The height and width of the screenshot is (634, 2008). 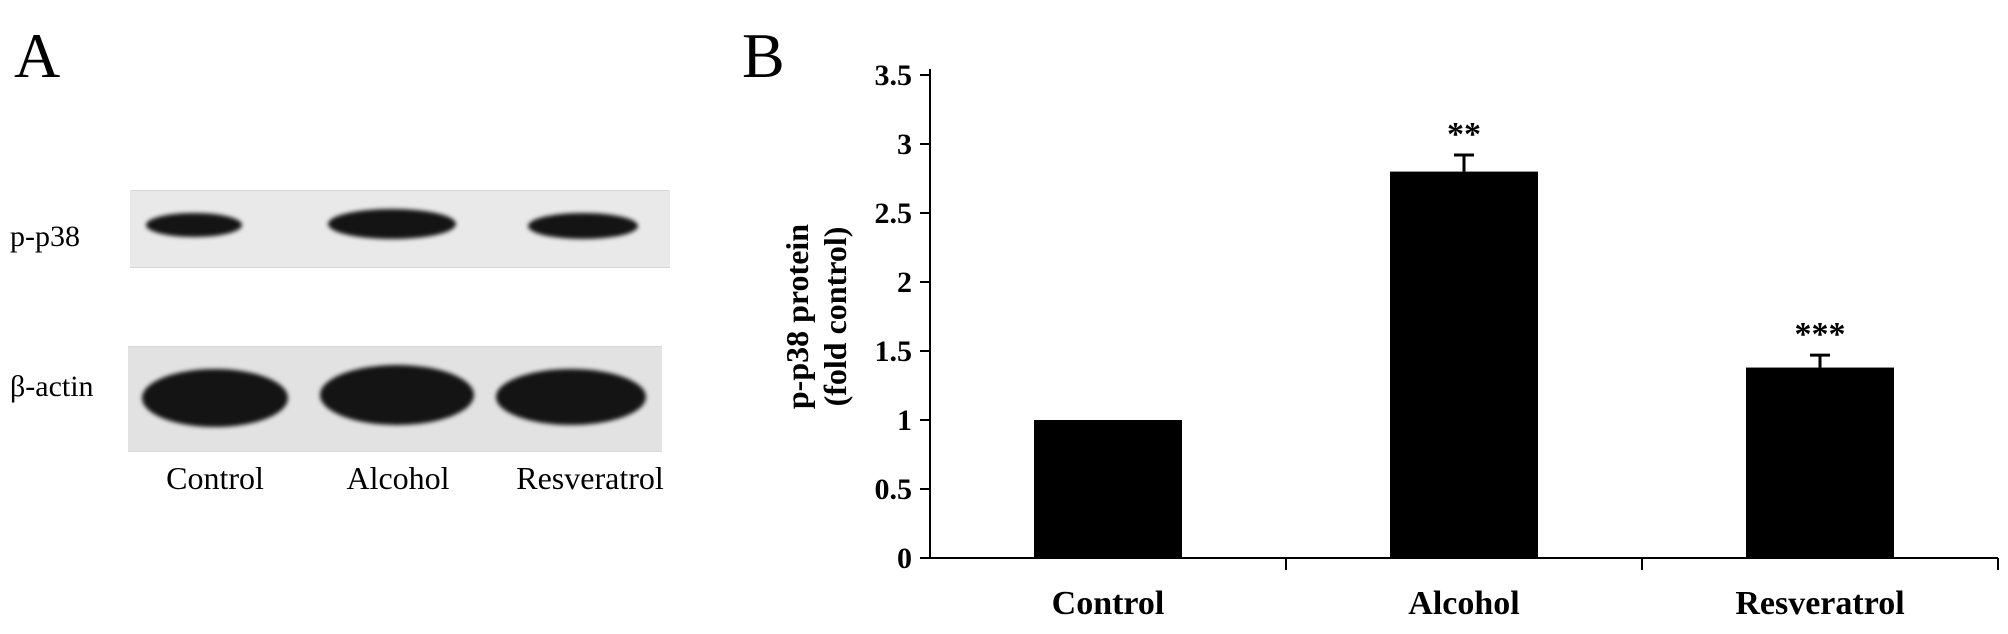 I want to click on bar-control, so click(x=1108, y=489).